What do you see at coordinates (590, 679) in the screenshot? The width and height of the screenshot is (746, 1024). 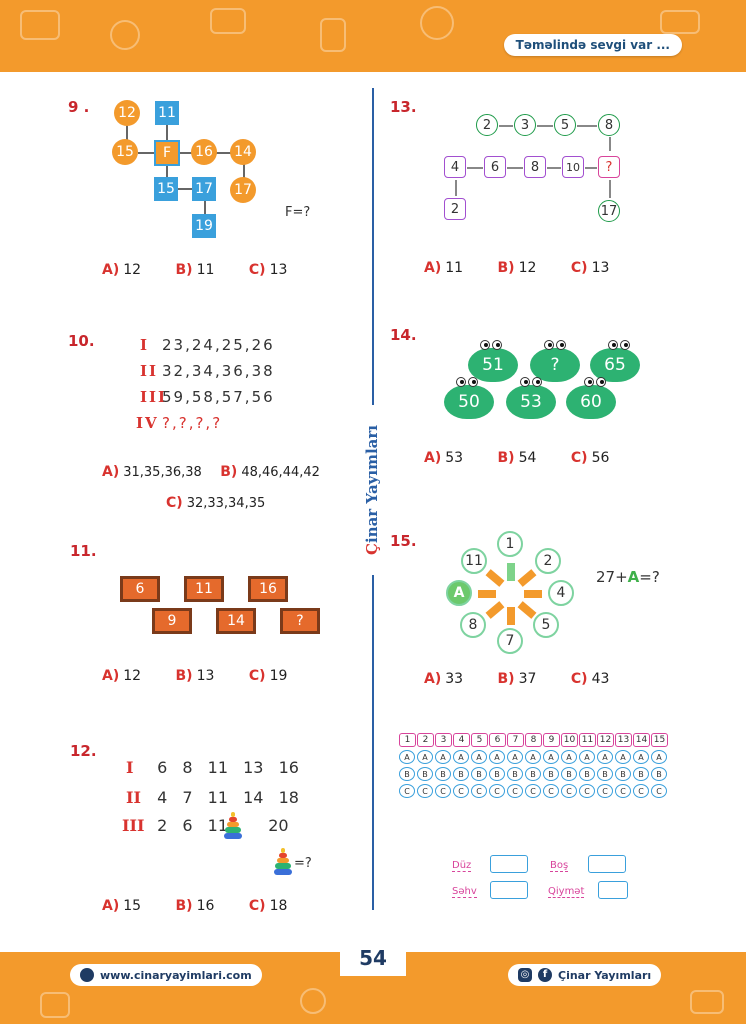 I see `option-c: C) 43` at bounding box center [590, 679].